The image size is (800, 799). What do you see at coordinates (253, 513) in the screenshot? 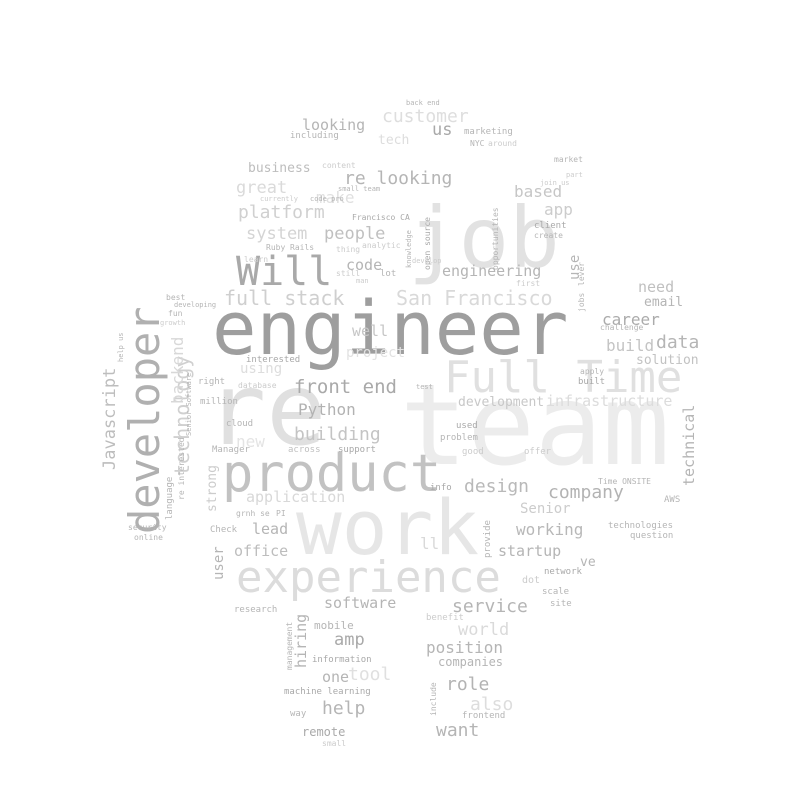
I see `word-grnh-se: grnh se` at bounding box center [253, 513].